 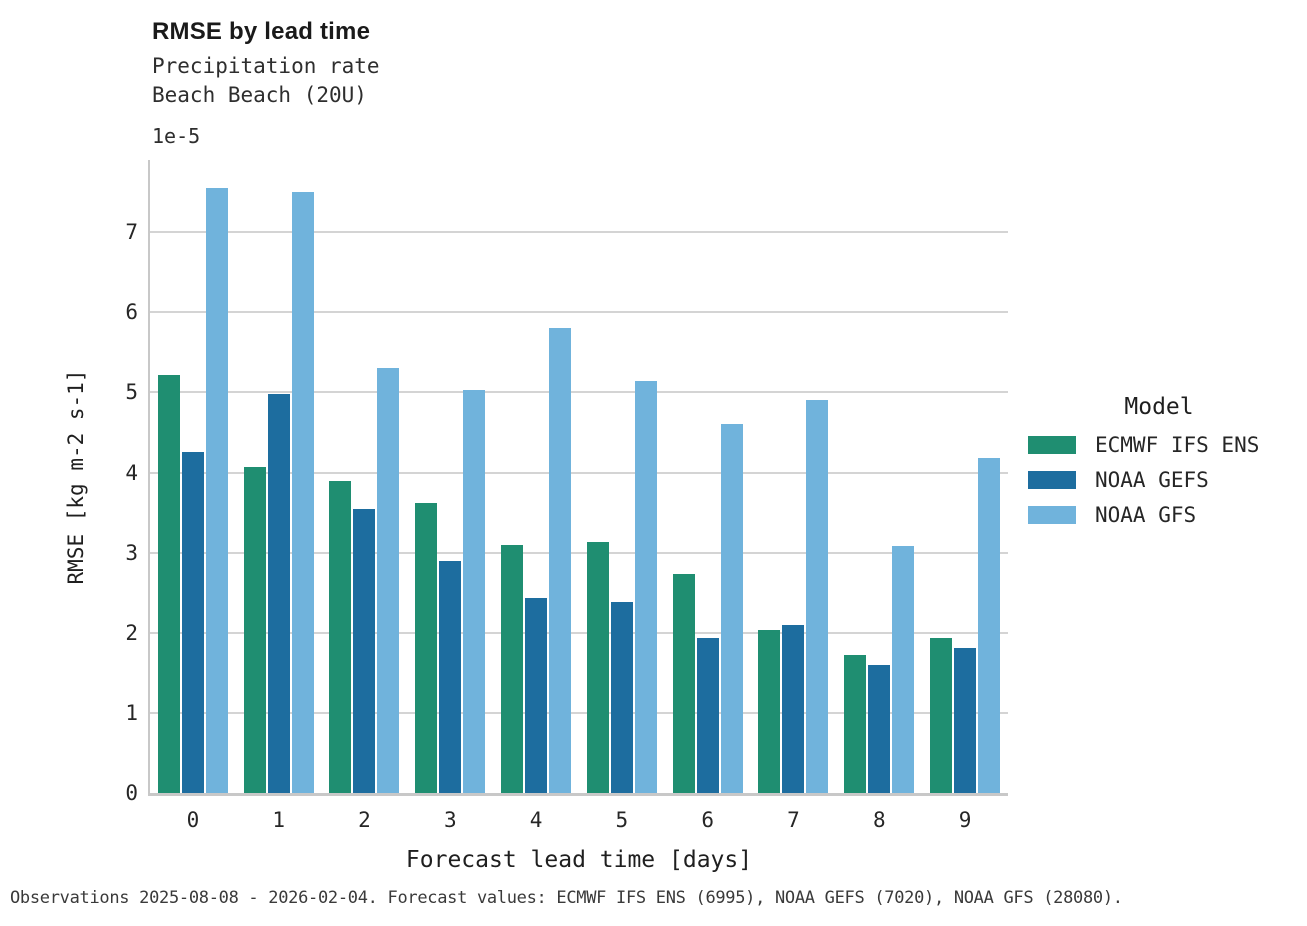 What do you see at coordinates (450, 820) in the screenshot?
I see `x-tick-3: 3` at bounding box center [450, 820].